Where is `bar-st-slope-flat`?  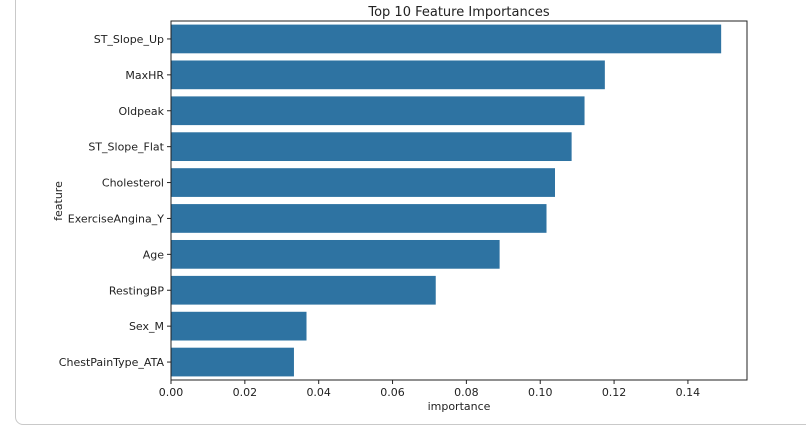
bar-st-slope-flat is located at coordinates (371, 147).